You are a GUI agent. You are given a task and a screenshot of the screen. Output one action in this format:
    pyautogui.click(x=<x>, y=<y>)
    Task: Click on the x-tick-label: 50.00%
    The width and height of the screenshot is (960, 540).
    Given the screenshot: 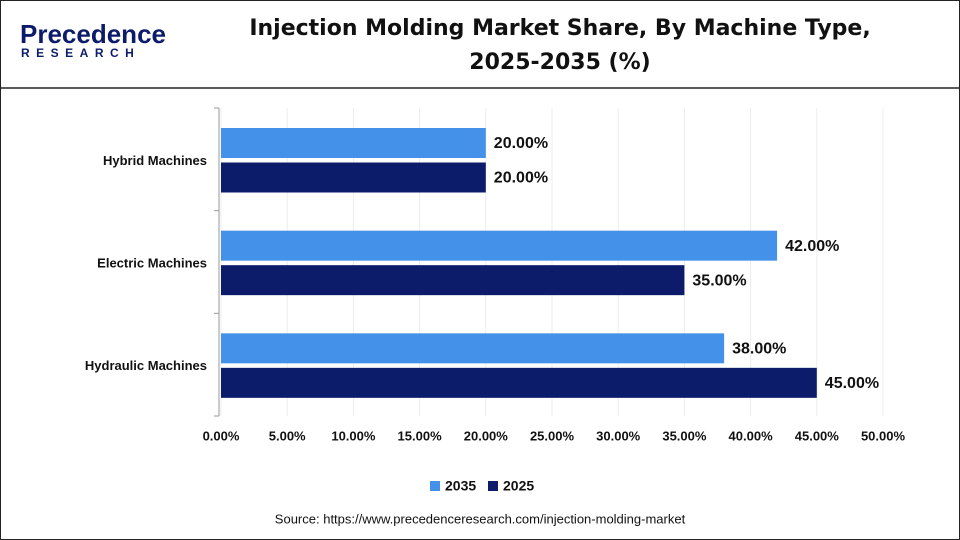 What is the action you would take?
    pyautogui.click(x=883, y=435)
    